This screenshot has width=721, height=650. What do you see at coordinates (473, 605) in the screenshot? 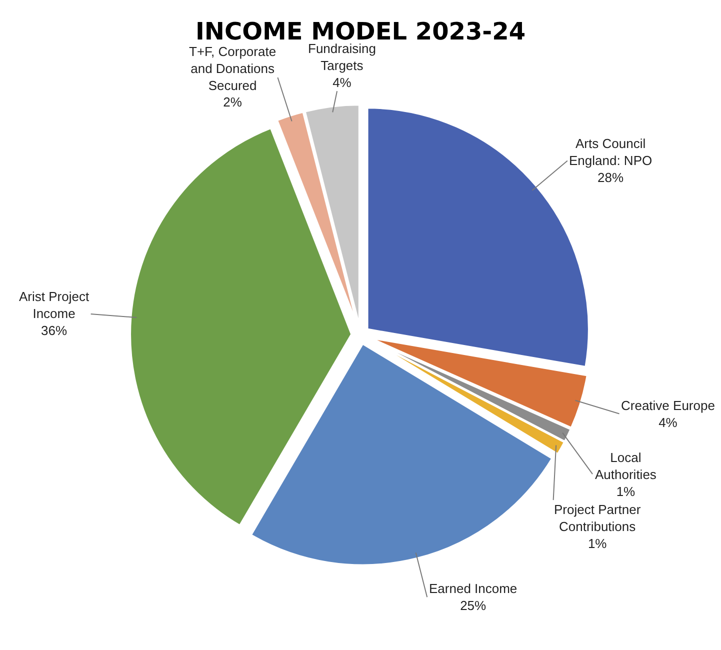
I see `data-label: 25%` at bounding box center [473, 605].